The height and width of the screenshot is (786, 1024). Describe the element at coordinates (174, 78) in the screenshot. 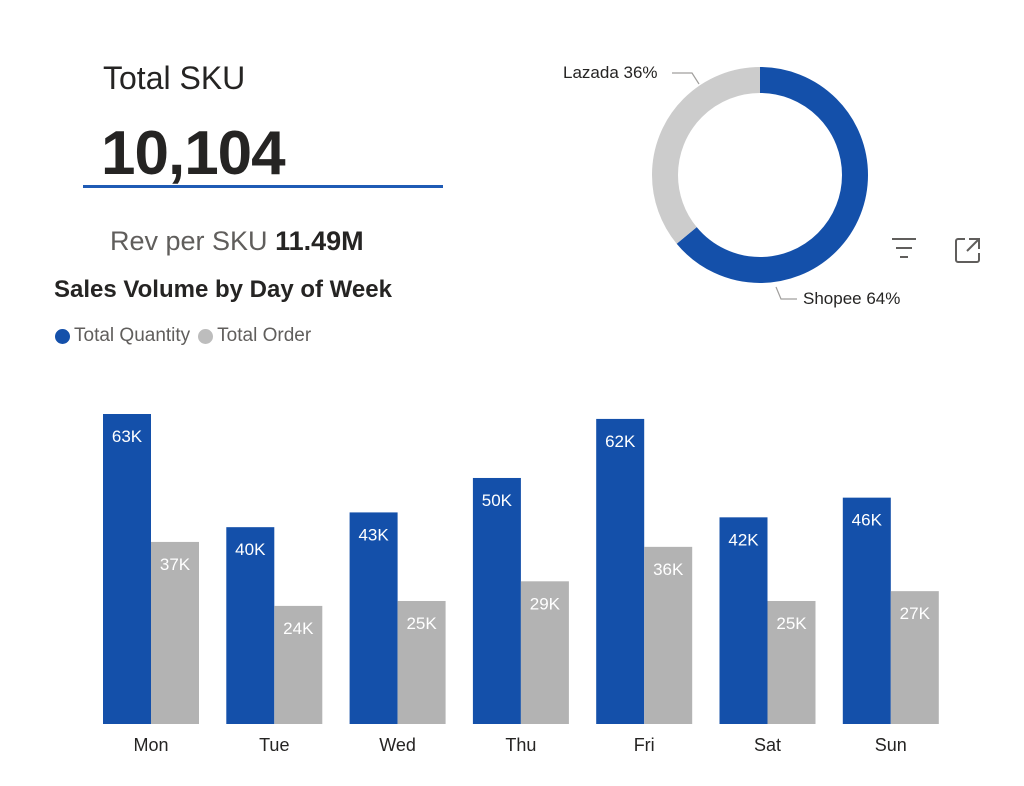

I see `kpi-title: Total SKU` at that location.